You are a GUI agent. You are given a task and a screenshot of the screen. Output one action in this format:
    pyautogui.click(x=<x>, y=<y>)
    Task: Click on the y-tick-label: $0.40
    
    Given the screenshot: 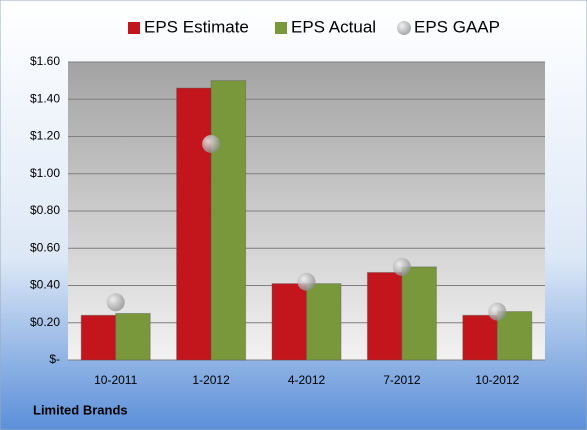 What is the action you would take?
    pyautogui.click(x=45, y=285)
    